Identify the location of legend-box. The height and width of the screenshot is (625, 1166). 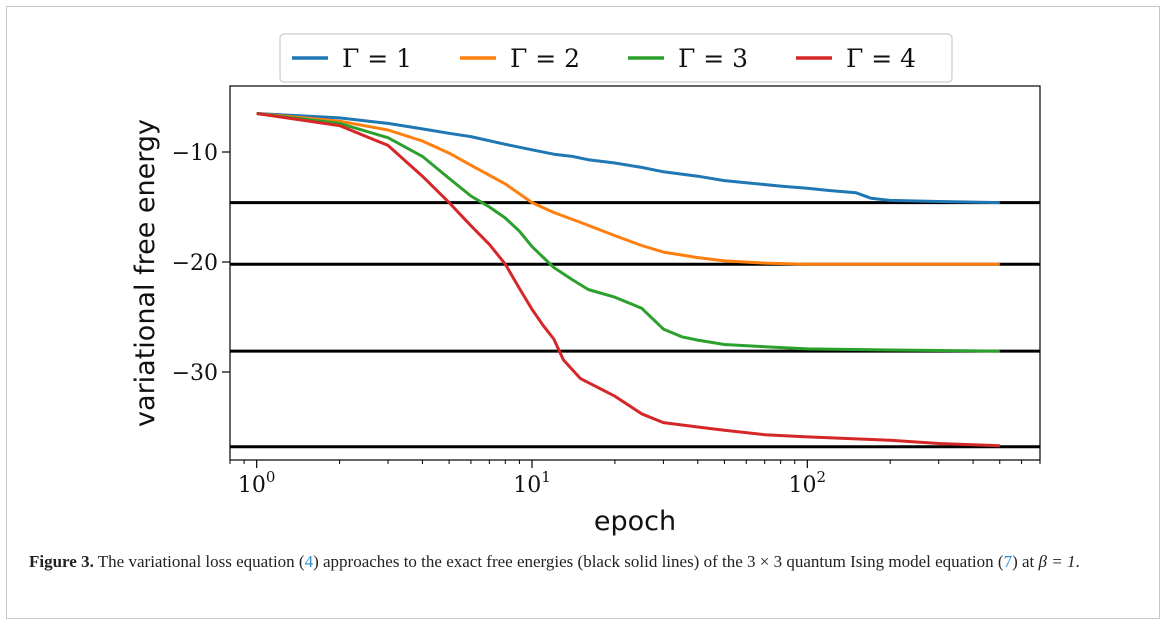
(616, 58).